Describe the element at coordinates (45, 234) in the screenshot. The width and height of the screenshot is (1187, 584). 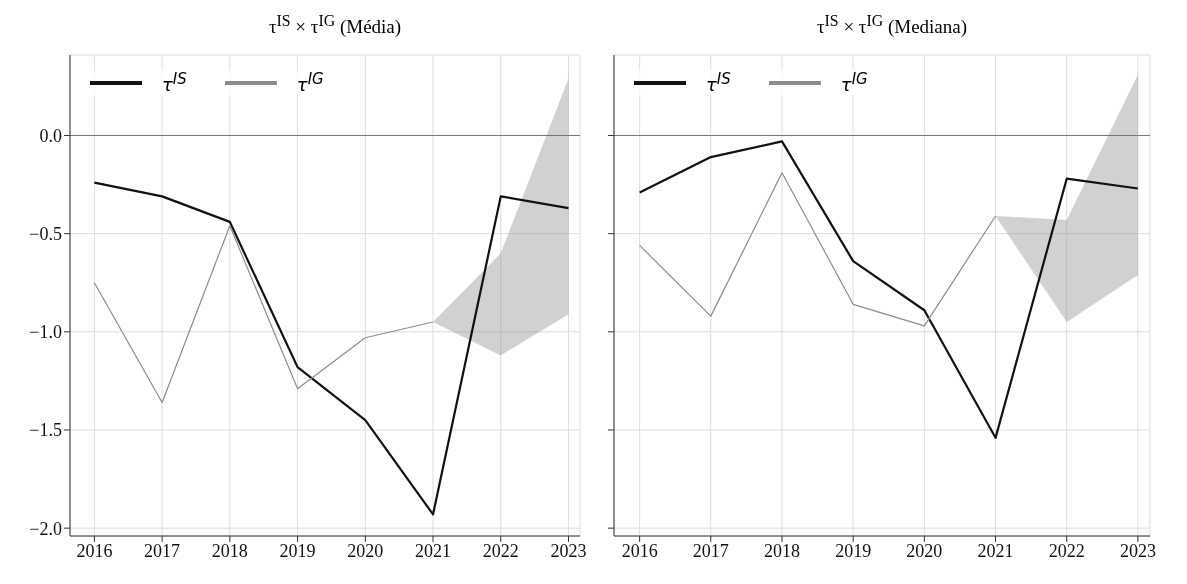
I see `y-tick-label: −0.5` at that location.